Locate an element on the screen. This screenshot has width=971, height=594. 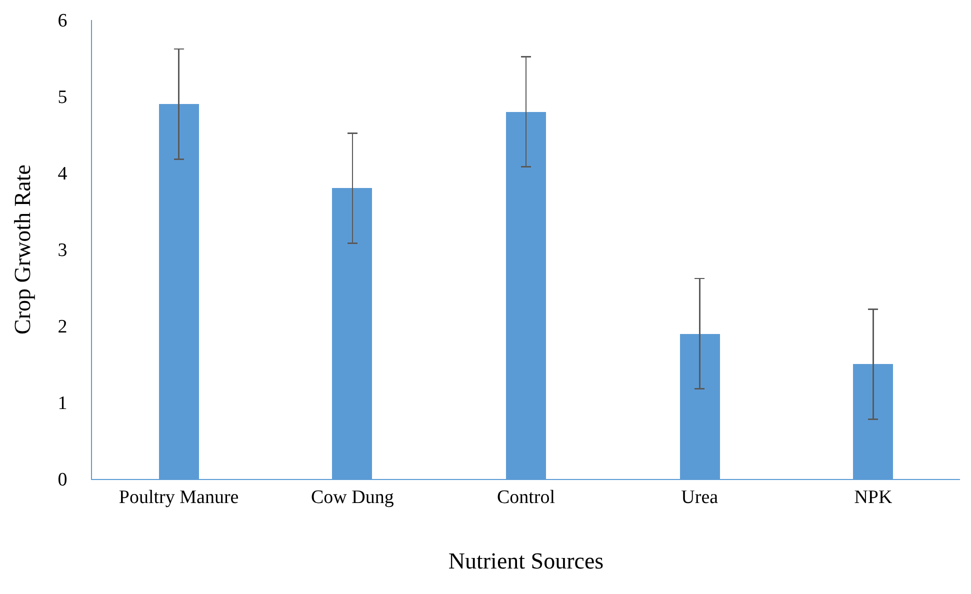
x-tick-label: Cow Dung is located at coordinates (352, 497).